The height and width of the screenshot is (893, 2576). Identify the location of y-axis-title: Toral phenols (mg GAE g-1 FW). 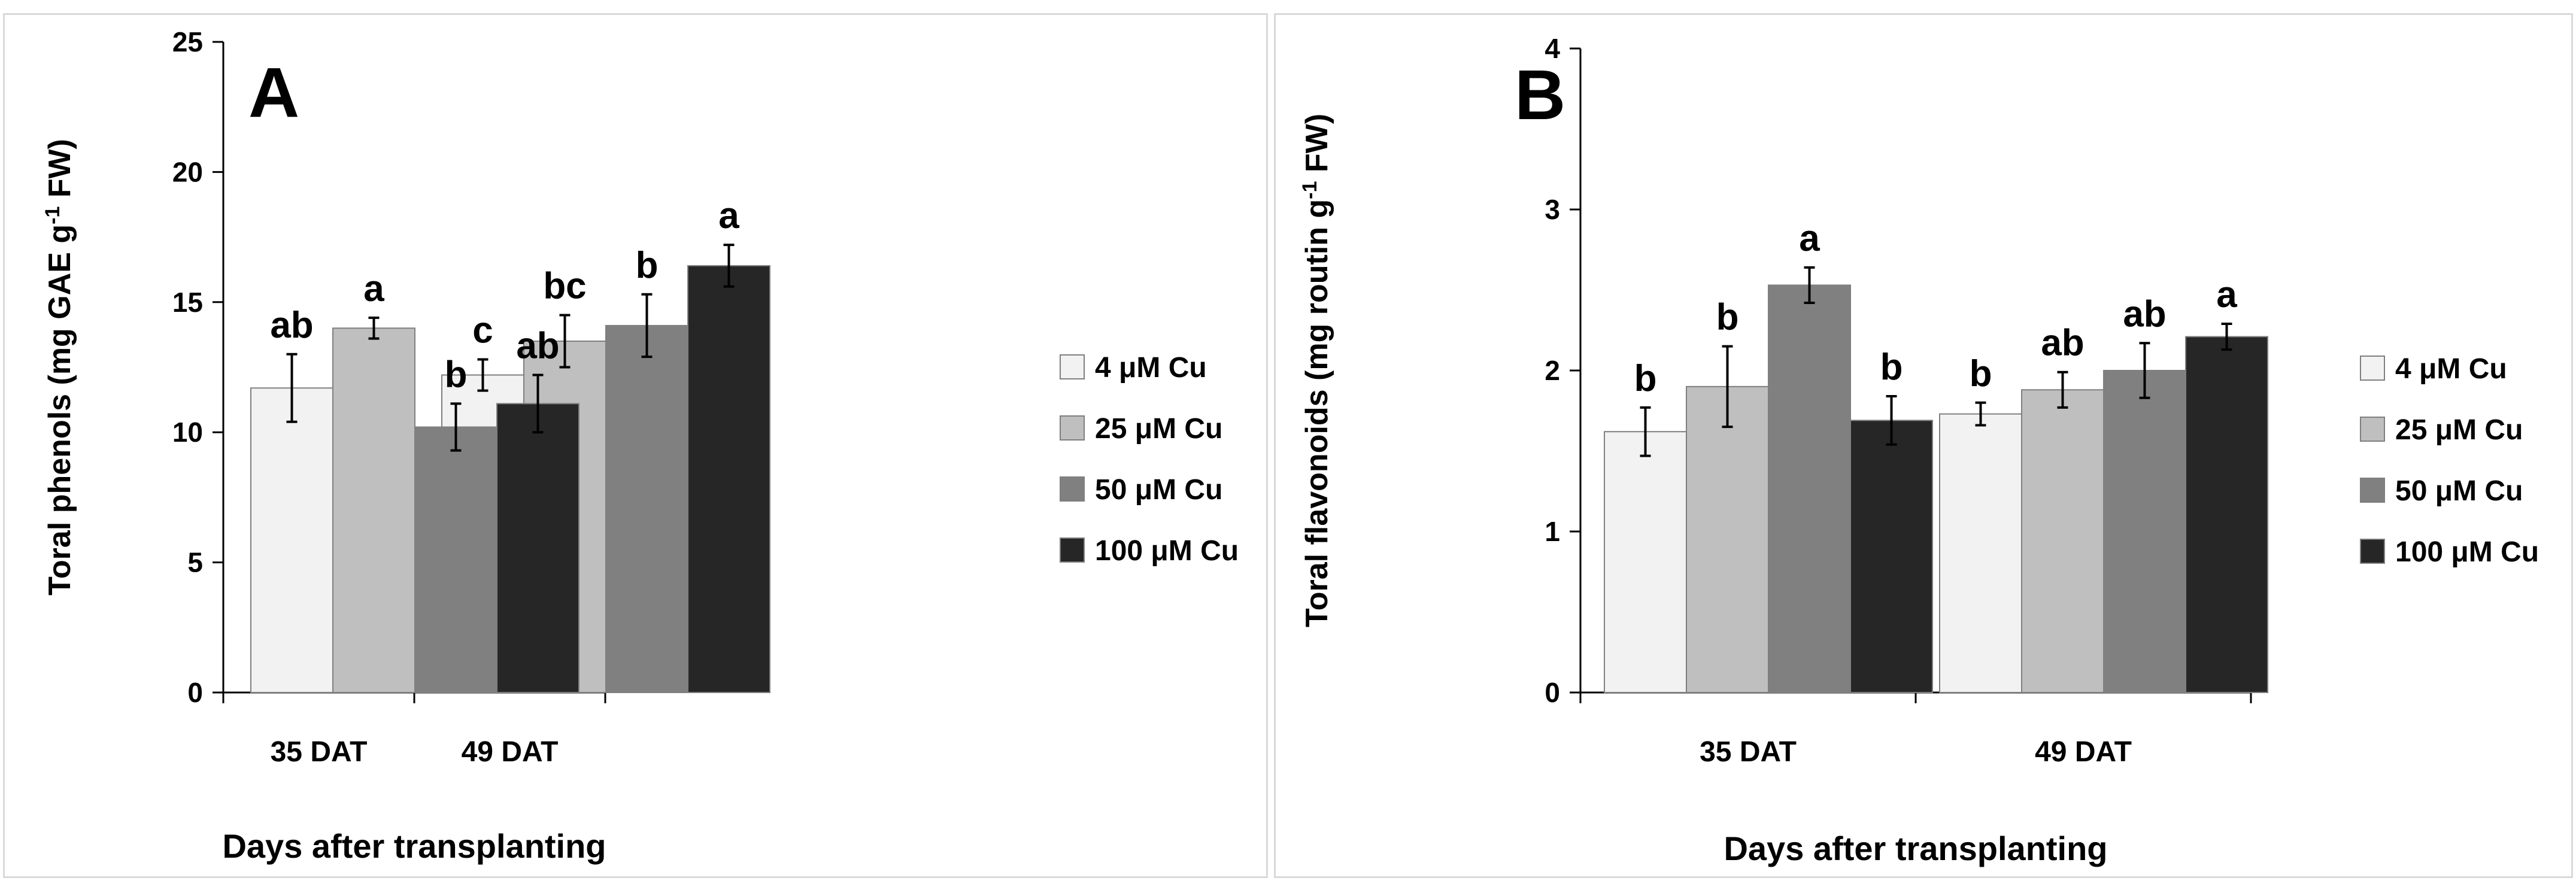
(59, 367).